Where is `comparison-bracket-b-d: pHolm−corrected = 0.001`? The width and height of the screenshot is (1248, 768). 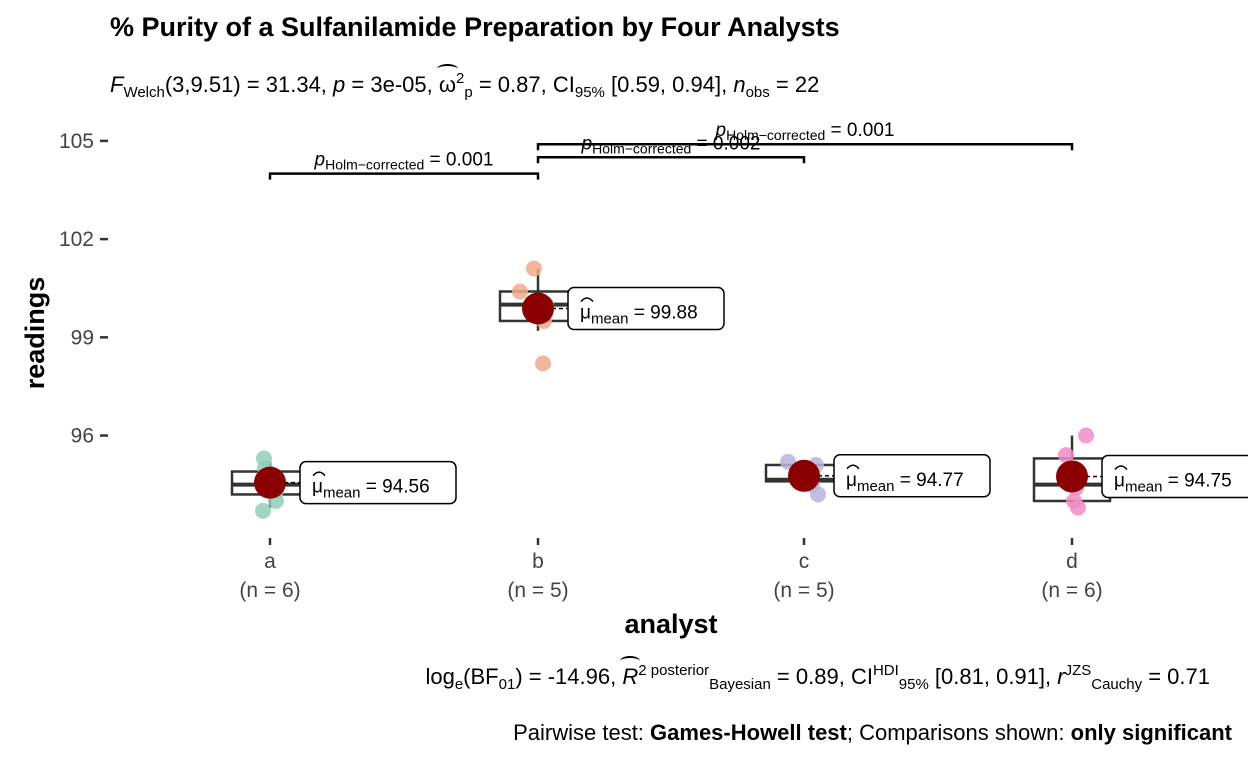 comparison-bracket-b-d: pHolm−corrected = 0.001 is located at coordinates (805, 135).